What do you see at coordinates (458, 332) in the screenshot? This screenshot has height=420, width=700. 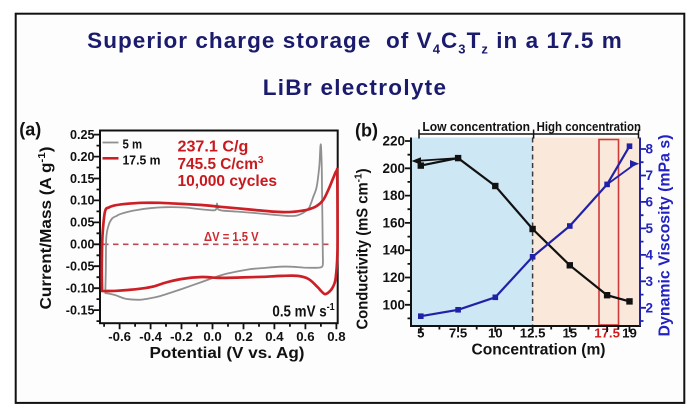 I see `svg-text: 7.5` at bounding box center [458, 332].